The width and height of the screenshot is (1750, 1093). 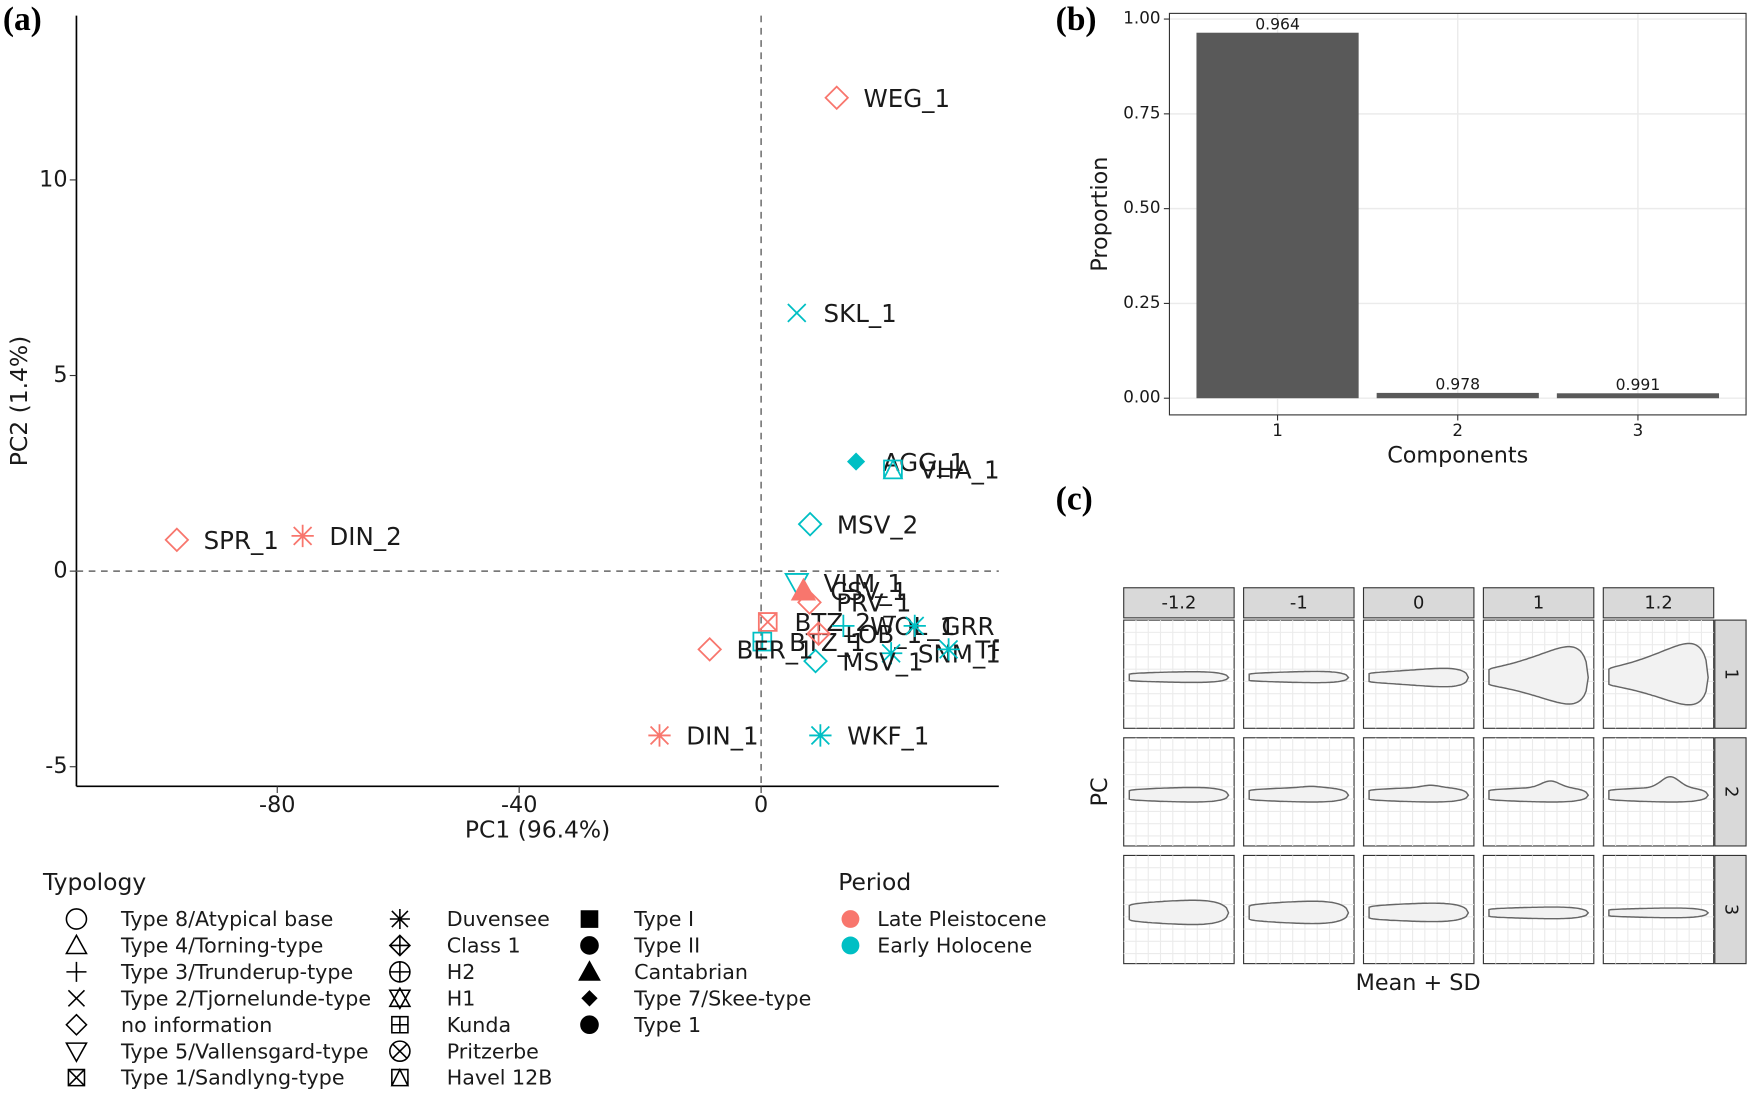 I want to click on facet-header-label: -1.2, so click(x=1179, y=602).